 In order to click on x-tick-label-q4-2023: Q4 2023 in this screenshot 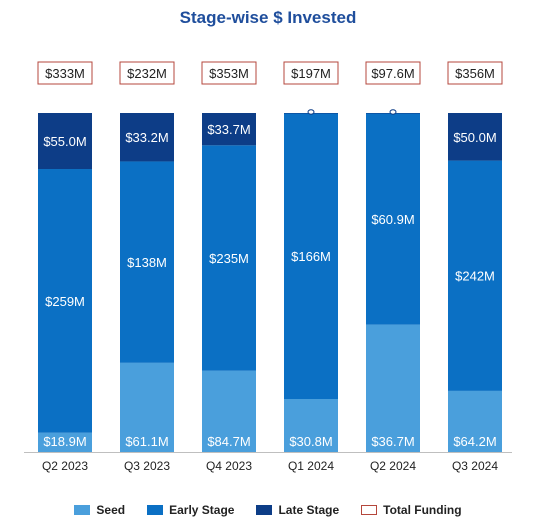, I will do `click(229, 466)`.